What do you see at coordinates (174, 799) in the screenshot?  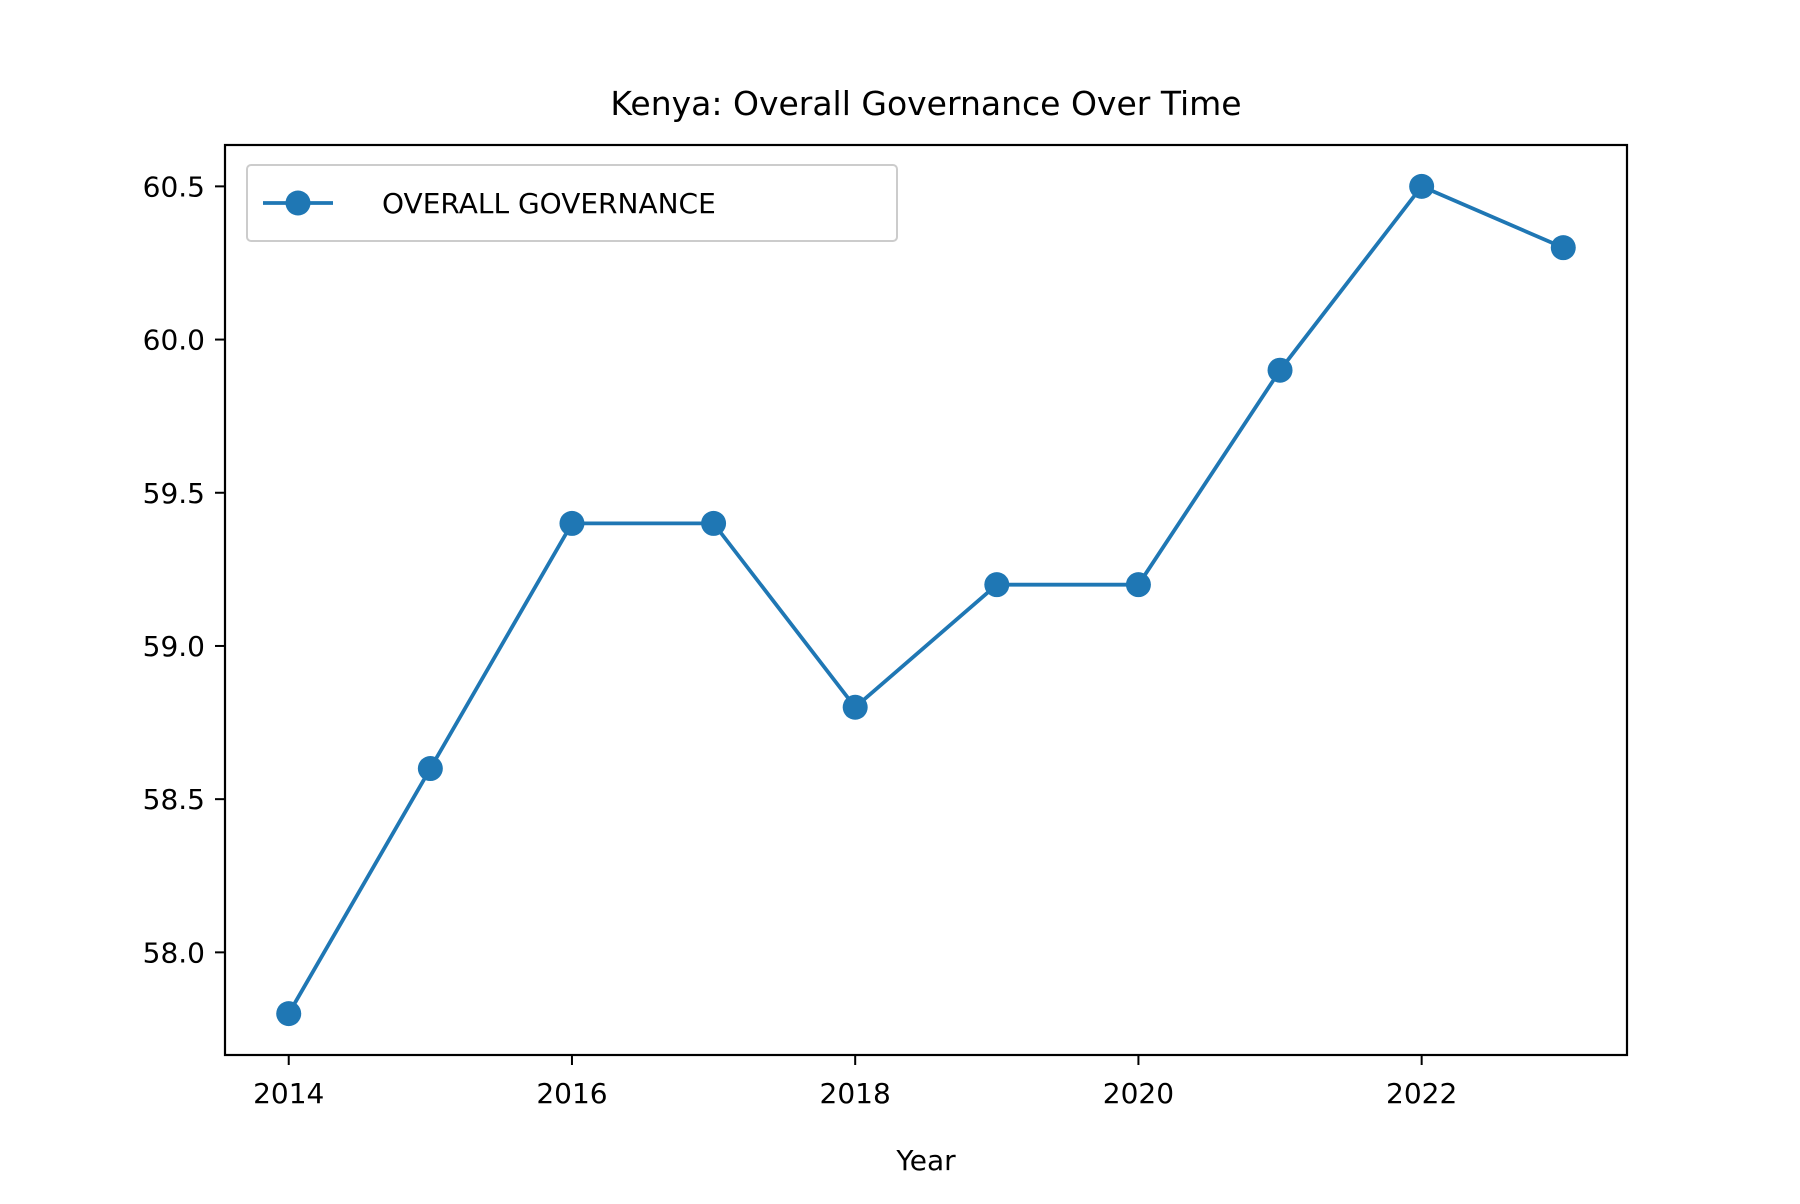 I see `y-tick-label: 58.5` at bounding box center [174, 799].